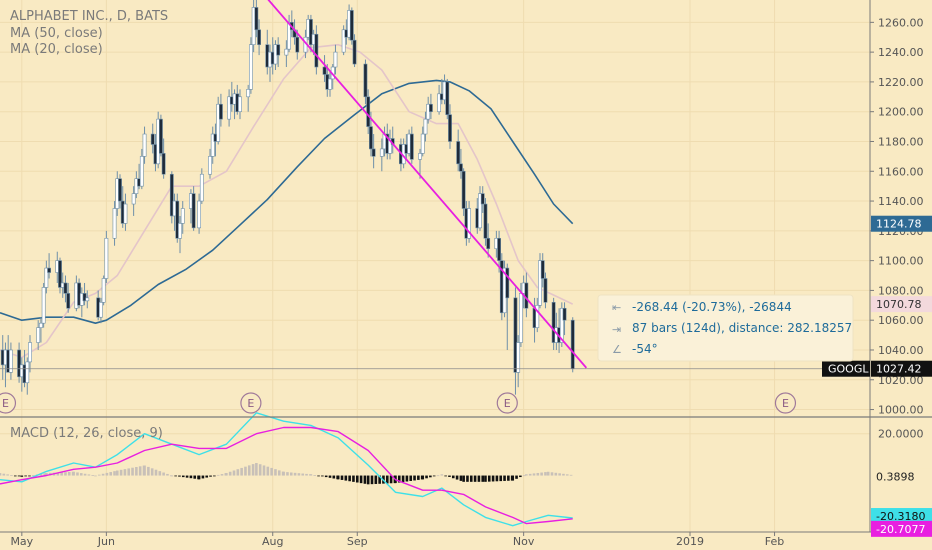  Describe the element at coordinates (397, 540) in the screenshot. I see `time-axis: May Jun Aug Sep Nov 2019 Feb` at that location.